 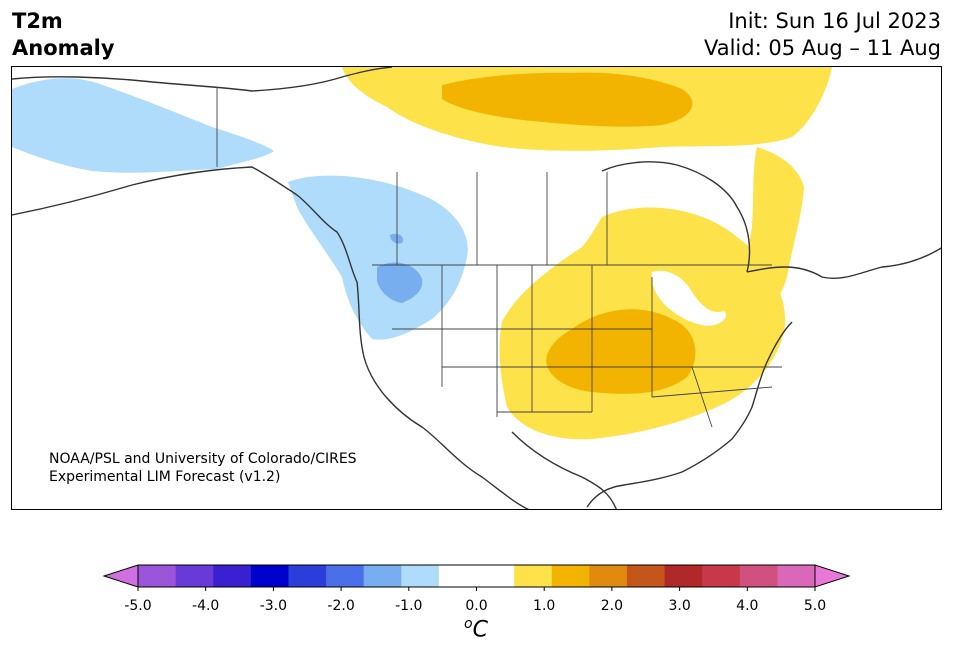 What do you see at coordinates (822, 48) in the screenshot?
I see `valid-range: Valid: 05 Aug – 11 Aug` at bounding box center [822, 48].